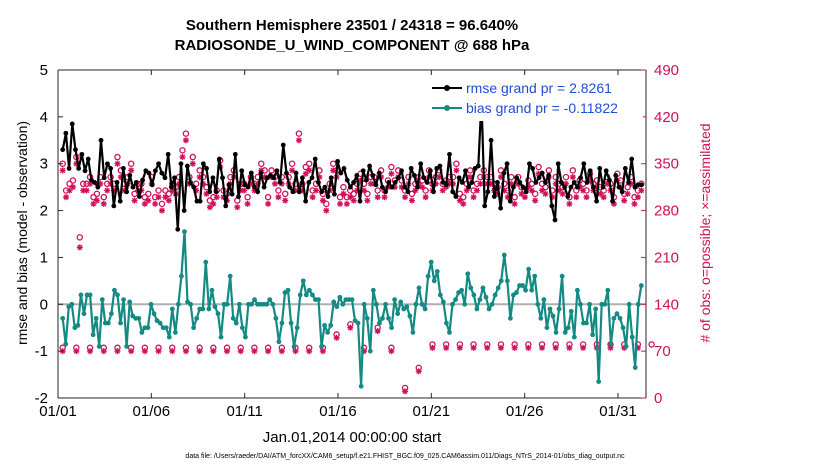 The width and height of the screenshot is (830, 470). I want to click on legend-bias-marker, so click(447, 108).